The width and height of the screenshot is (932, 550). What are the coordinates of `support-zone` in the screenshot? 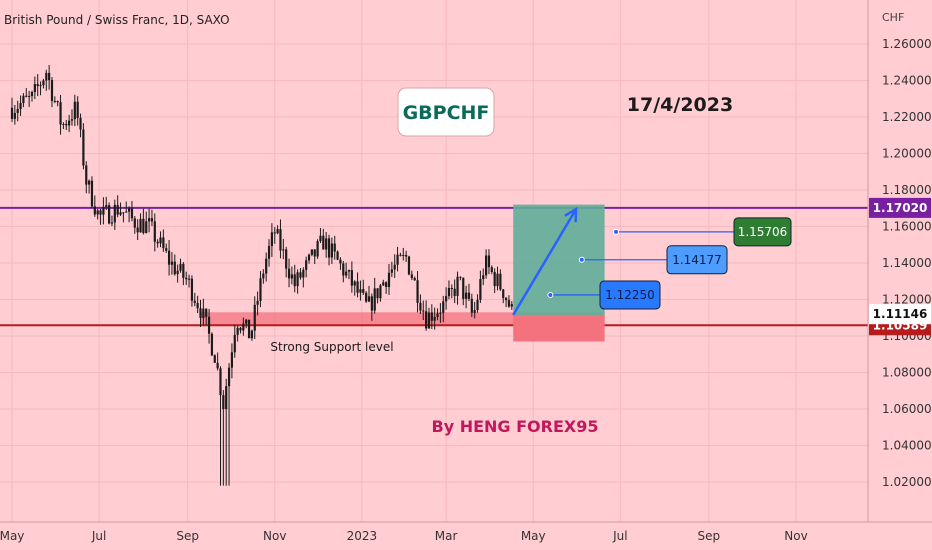 It's located at (402, 319).